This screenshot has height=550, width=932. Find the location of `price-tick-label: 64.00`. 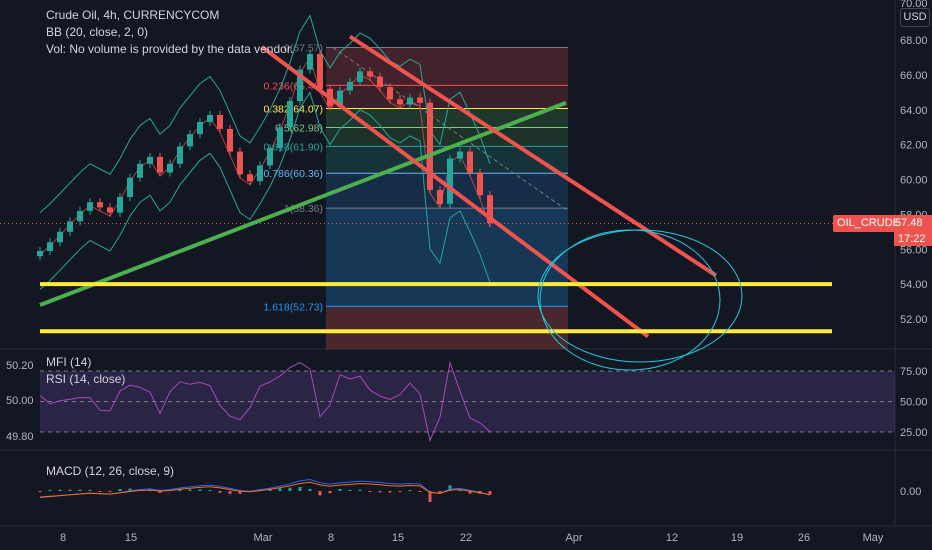

price-tick-label: 64.00 is located at coordinates (914, 111).